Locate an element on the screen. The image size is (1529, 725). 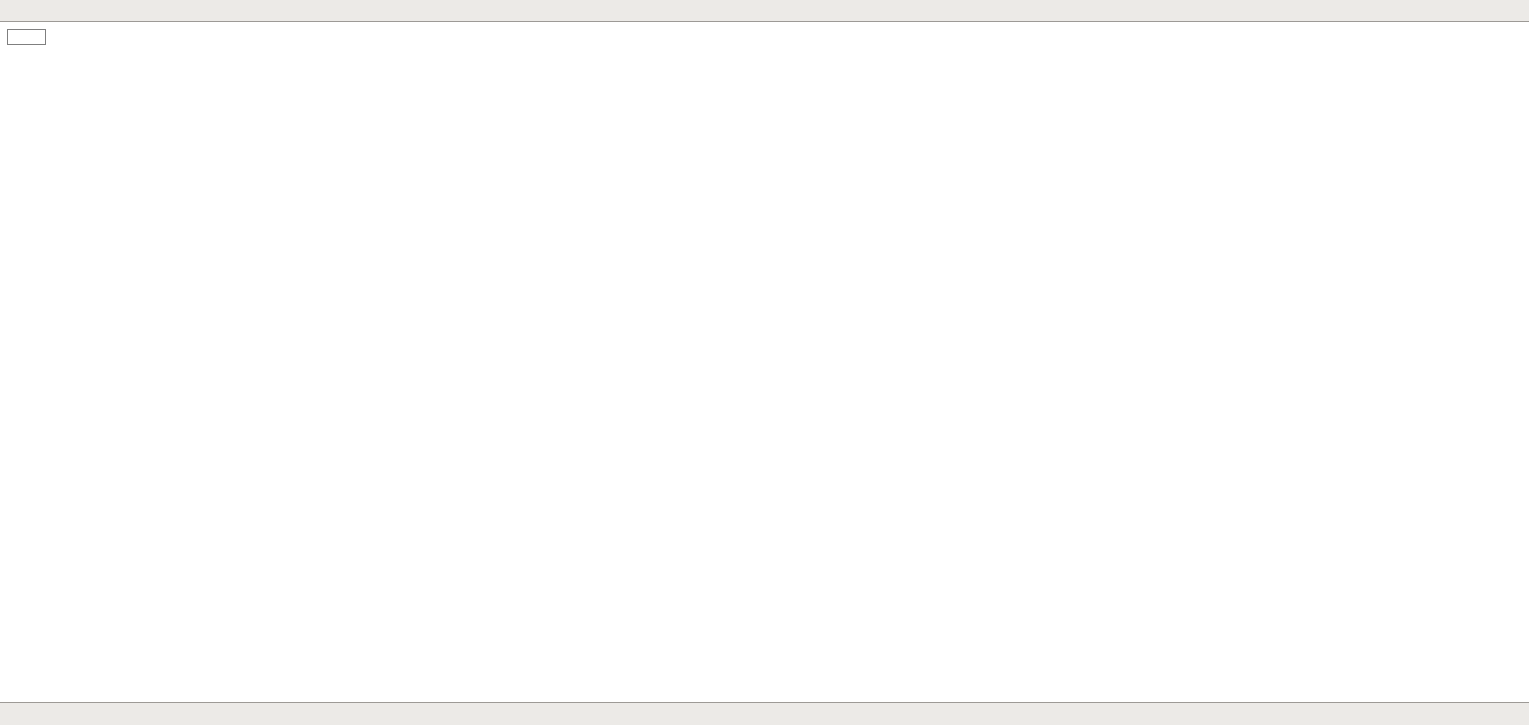
symbol-tab-bar is located at coordinates (764, 713).